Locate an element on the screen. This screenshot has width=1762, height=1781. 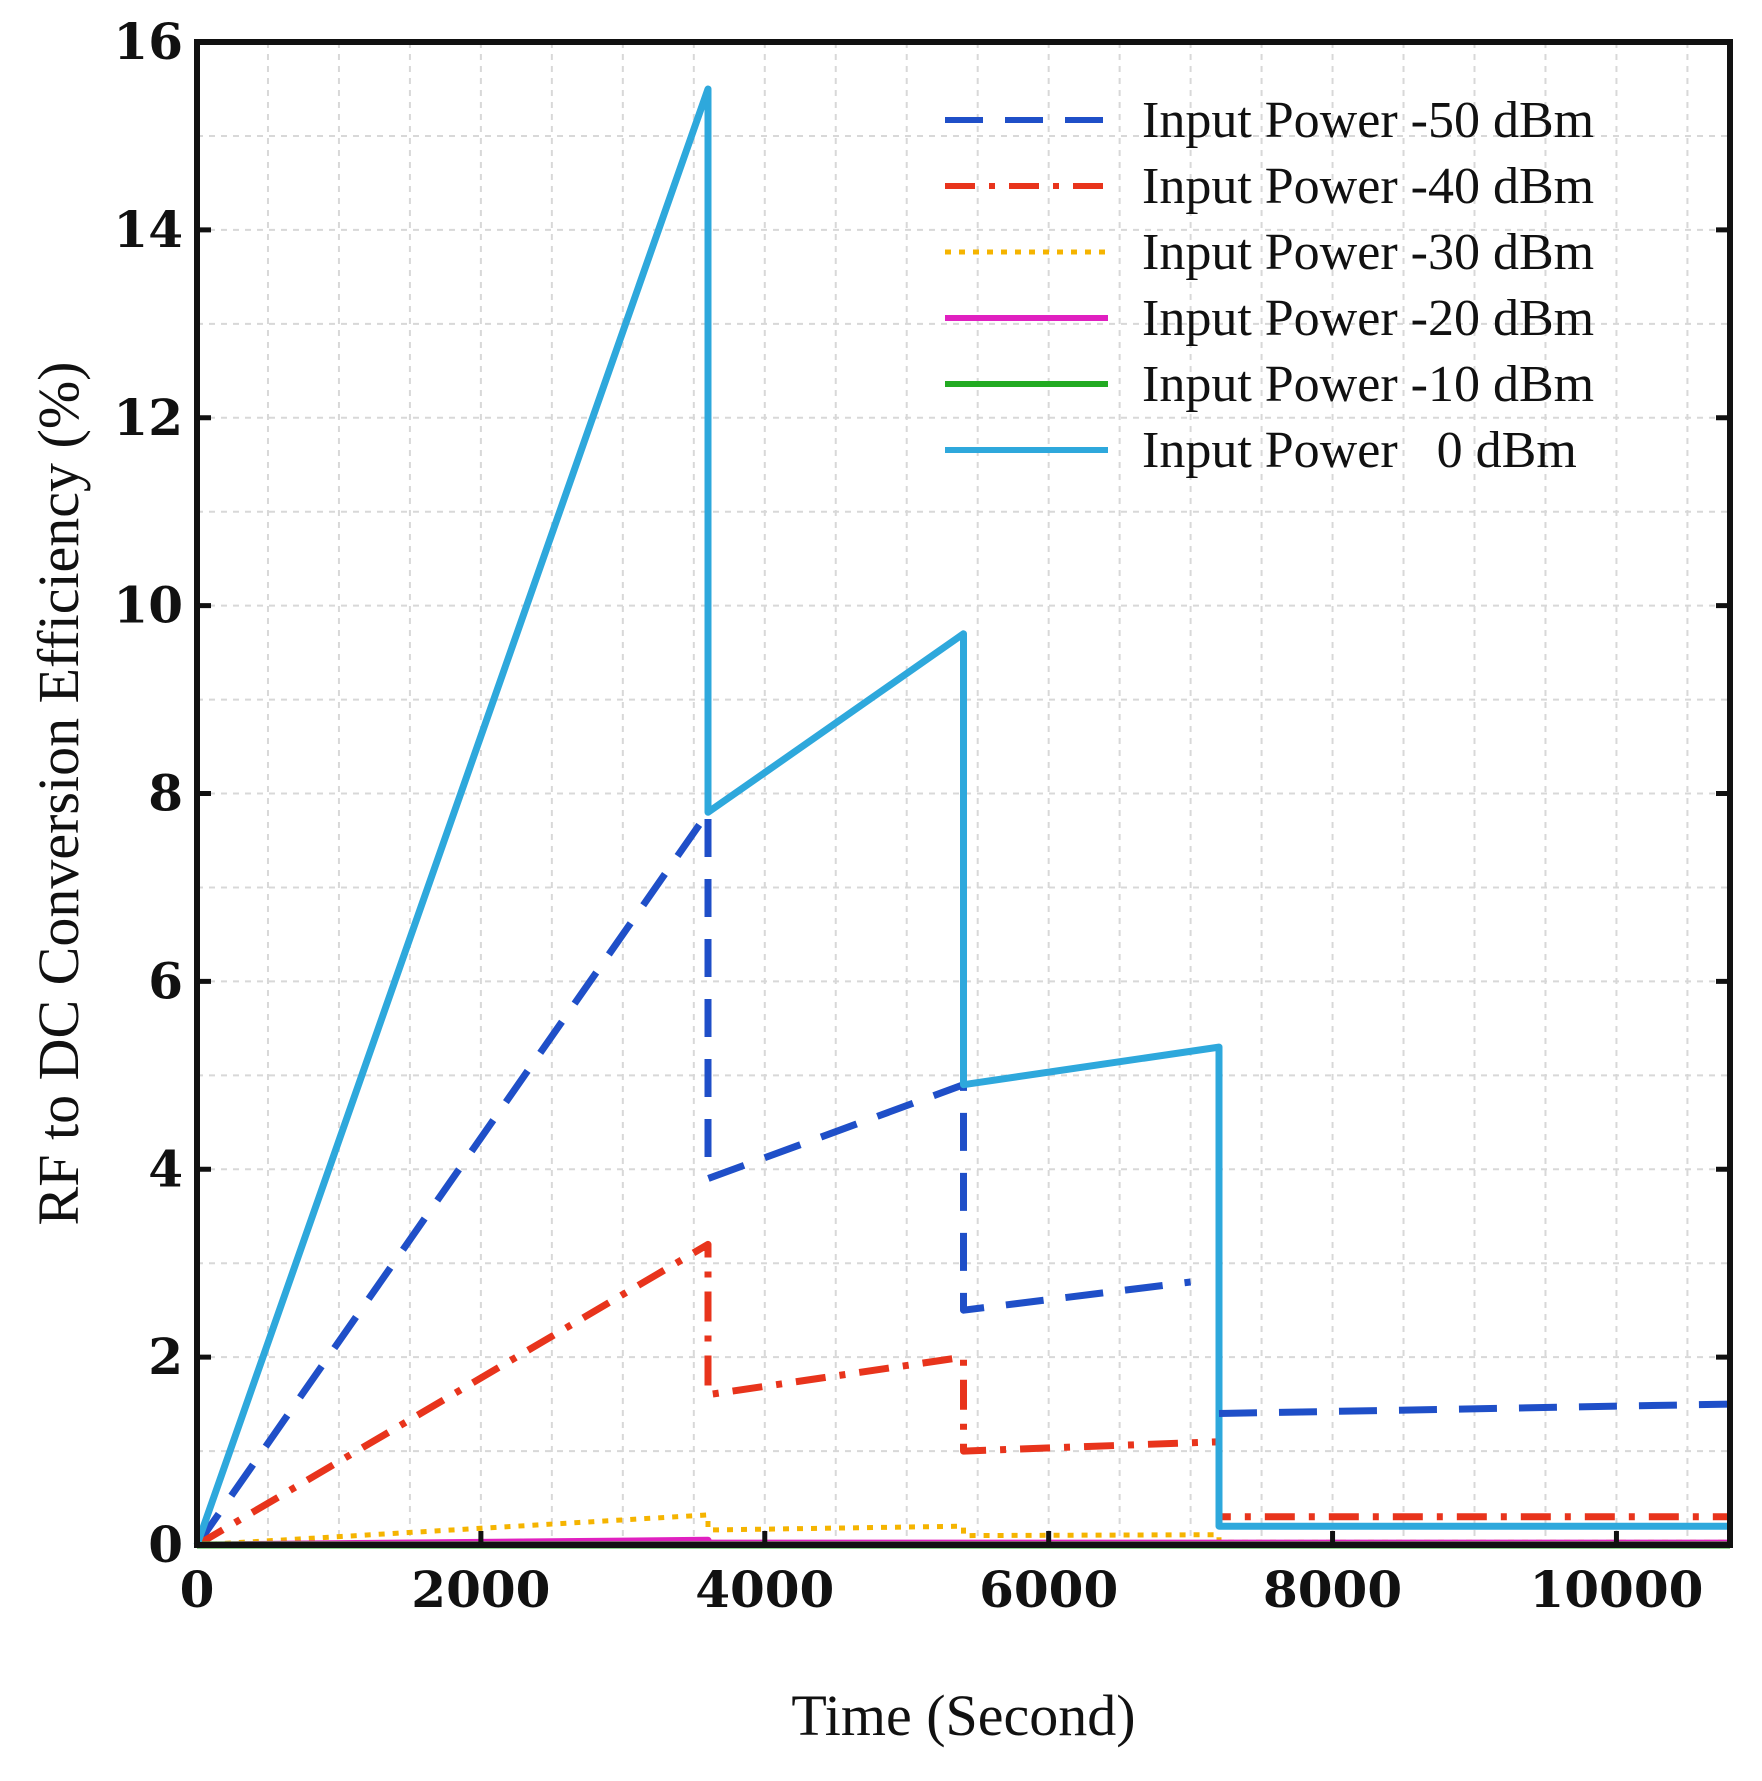
y-tick-label: 2 is located at coordinates (165, 1356).